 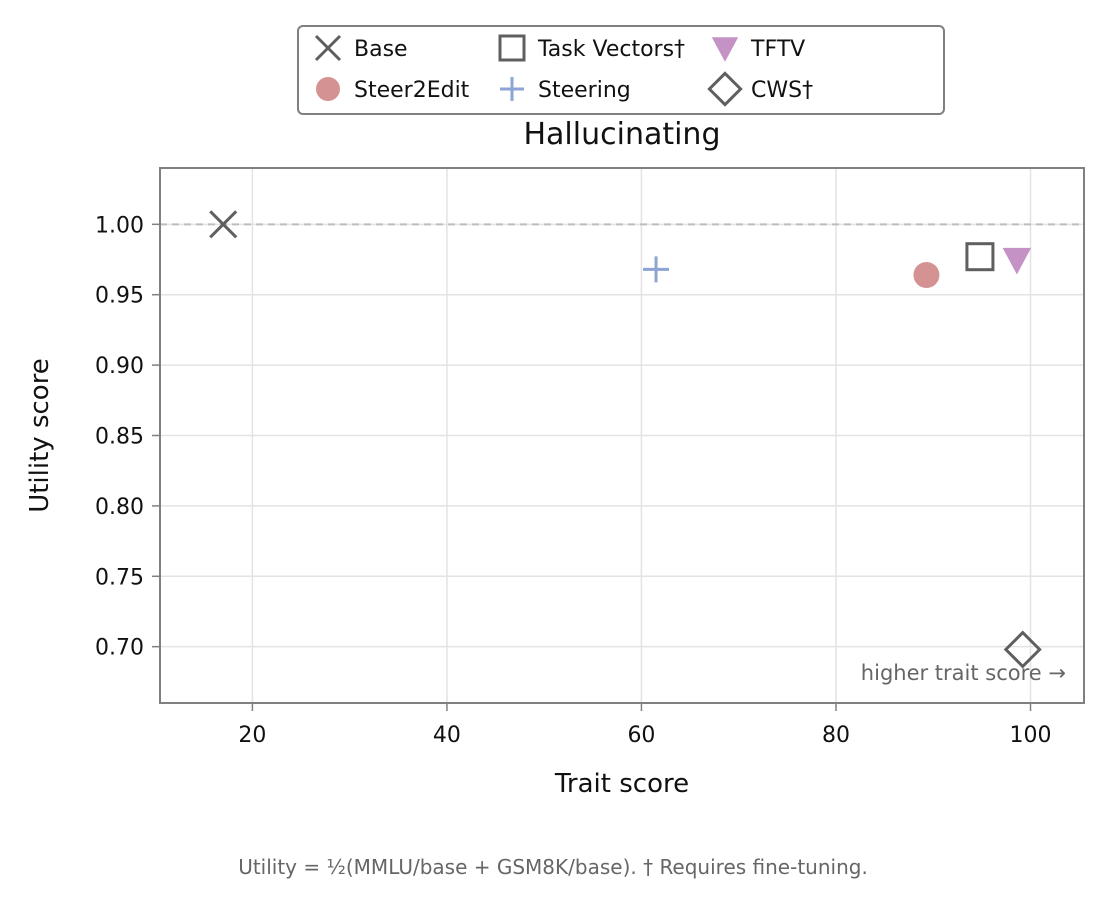 I want to click on y-tick-label: 0.70, so click(x=119, y=648).